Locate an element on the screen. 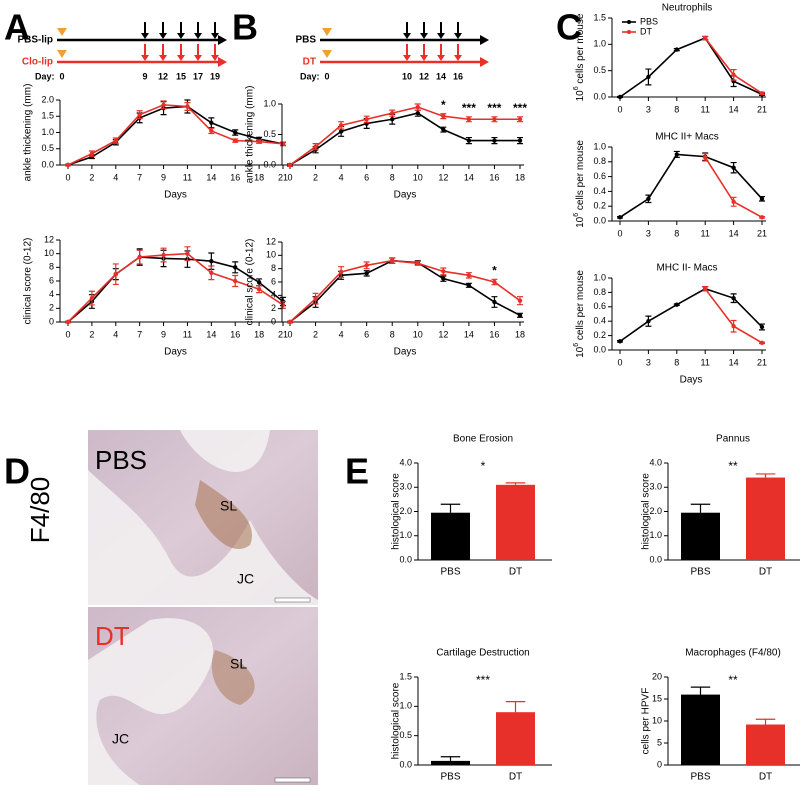  y-axis-label: 106 cells per mouse is located at coordinates (579, 184).